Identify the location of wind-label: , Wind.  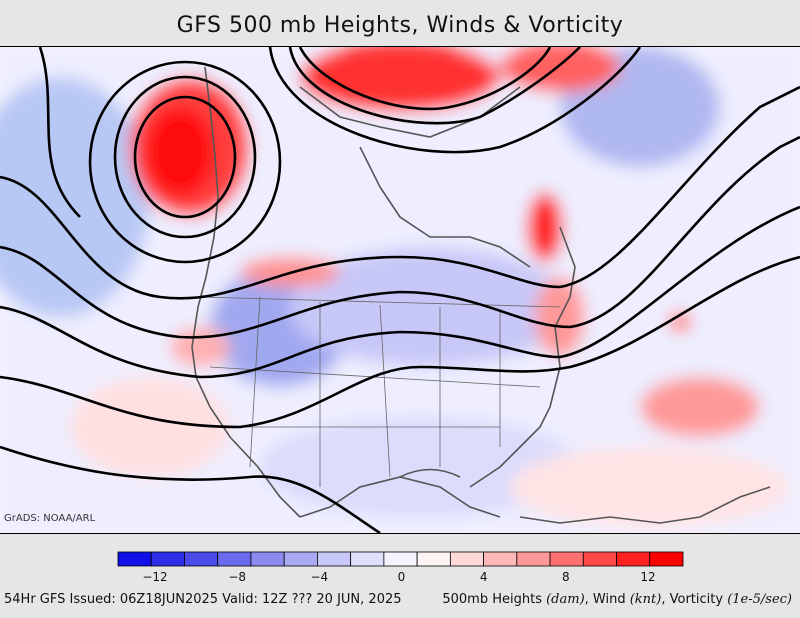
(607, 599).